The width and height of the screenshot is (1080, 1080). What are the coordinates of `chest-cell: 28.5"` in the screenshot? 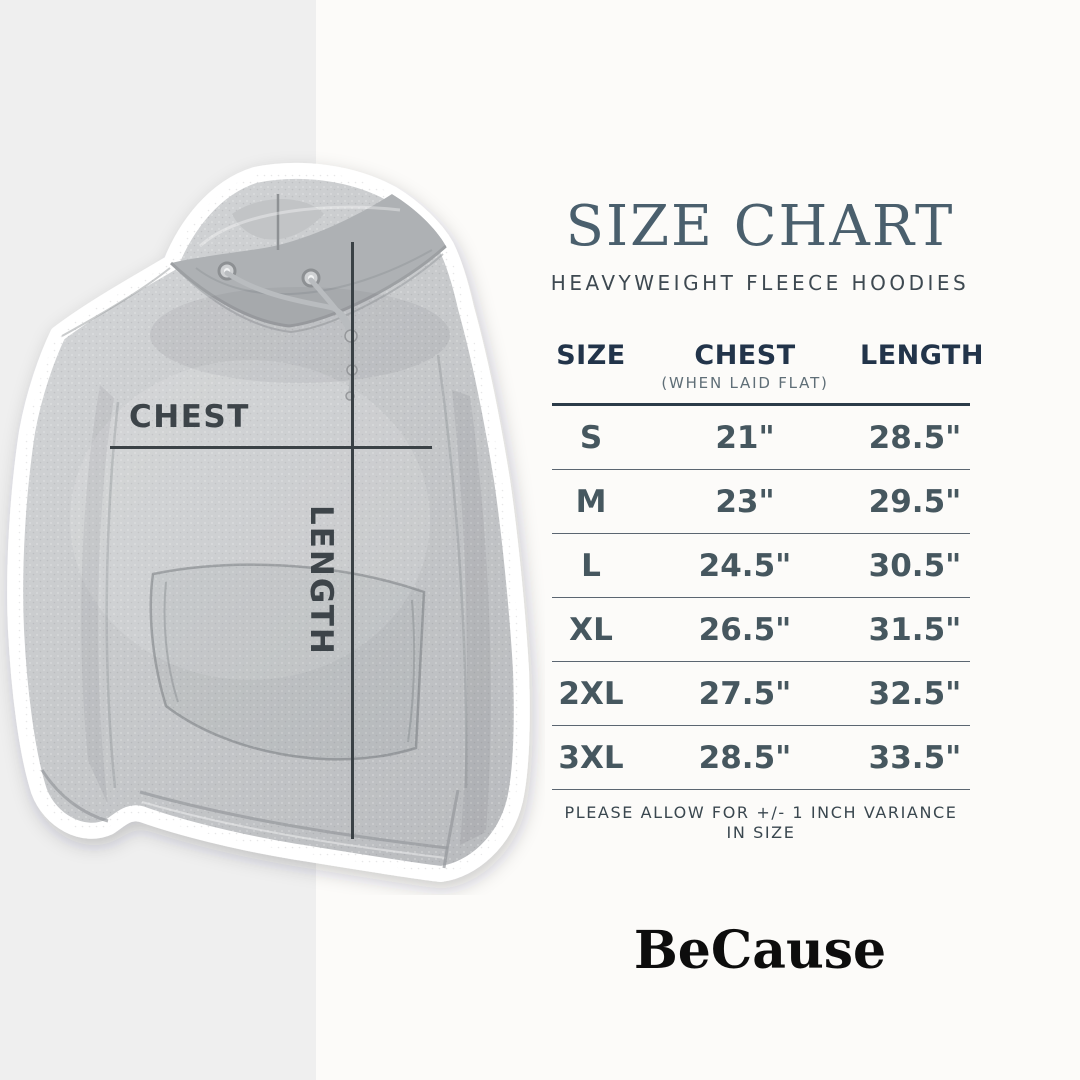 It's located at (745, 757).